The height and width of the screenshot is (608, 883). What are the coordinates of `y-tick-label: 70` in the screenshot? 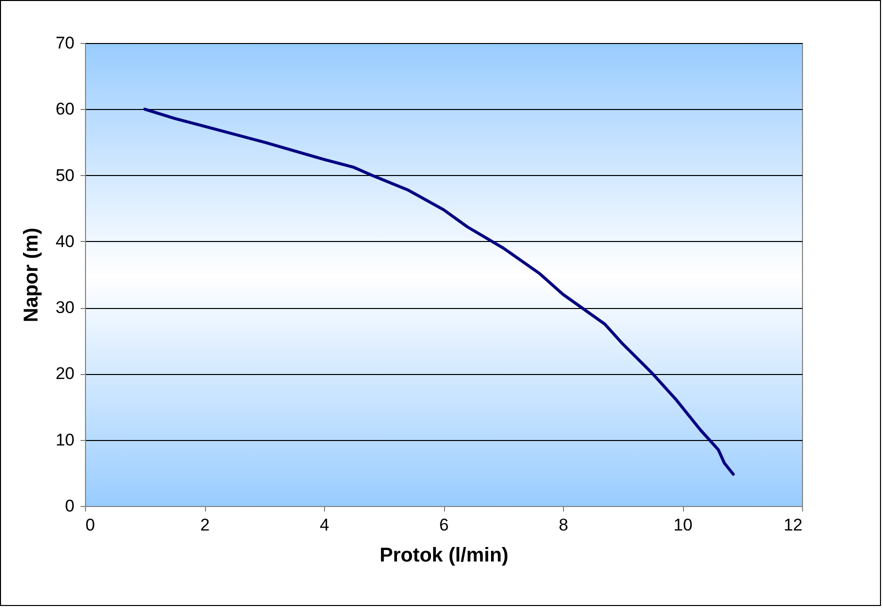 It's located at (65, 43).